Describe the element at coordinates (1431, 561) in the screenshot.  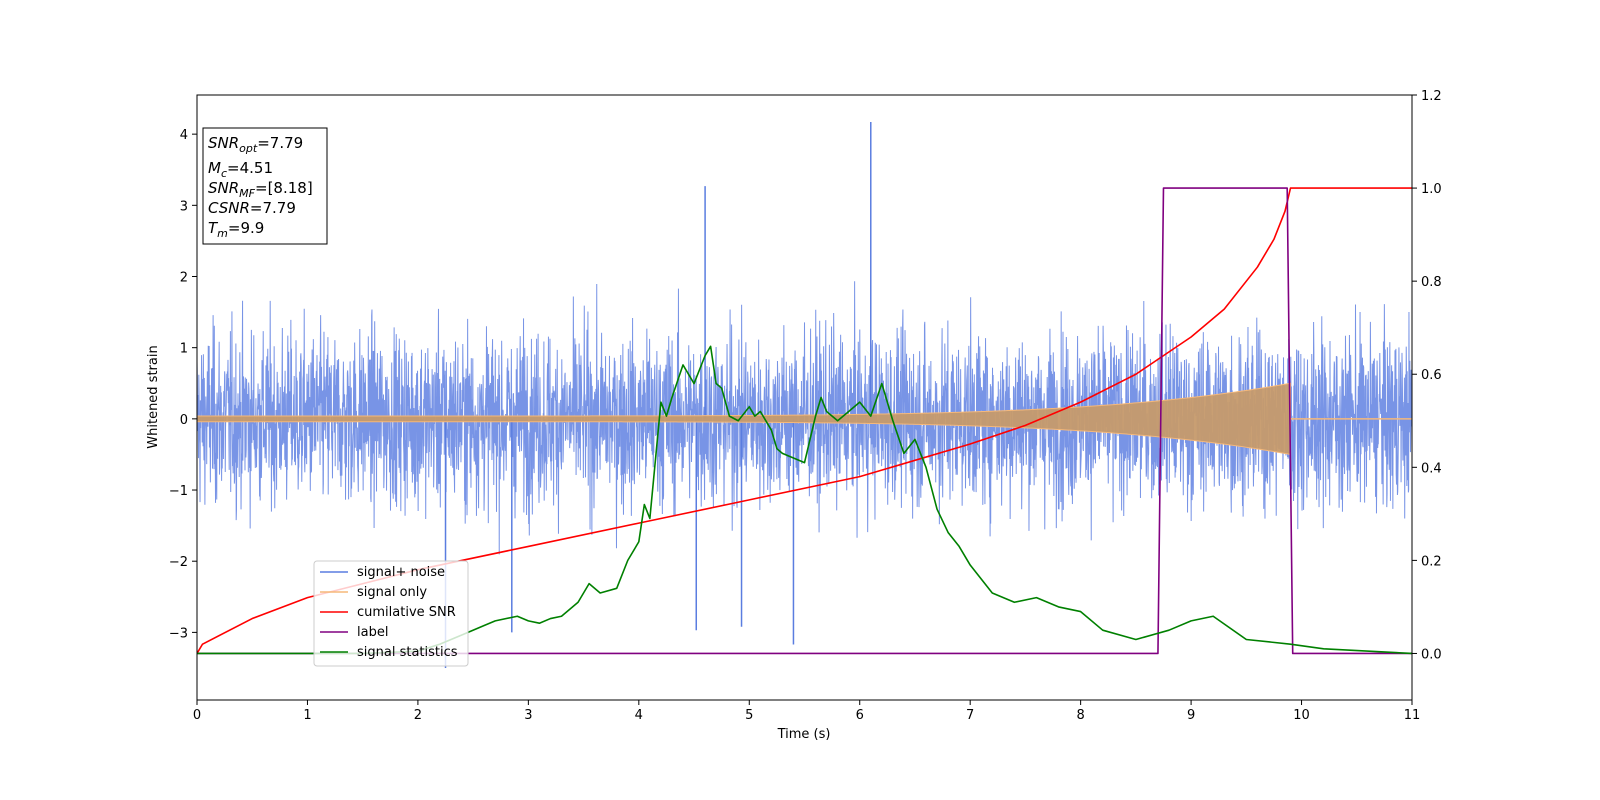
I see `y-right-tick-label: 0.2` at that location.